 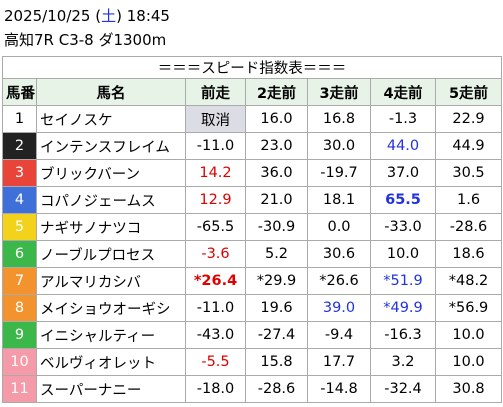 What do you see at coordinates (85, 40) in the screenshot?
I see `race: 高知7R C3-8 ダ1300m` at bounding box center [85, 40].